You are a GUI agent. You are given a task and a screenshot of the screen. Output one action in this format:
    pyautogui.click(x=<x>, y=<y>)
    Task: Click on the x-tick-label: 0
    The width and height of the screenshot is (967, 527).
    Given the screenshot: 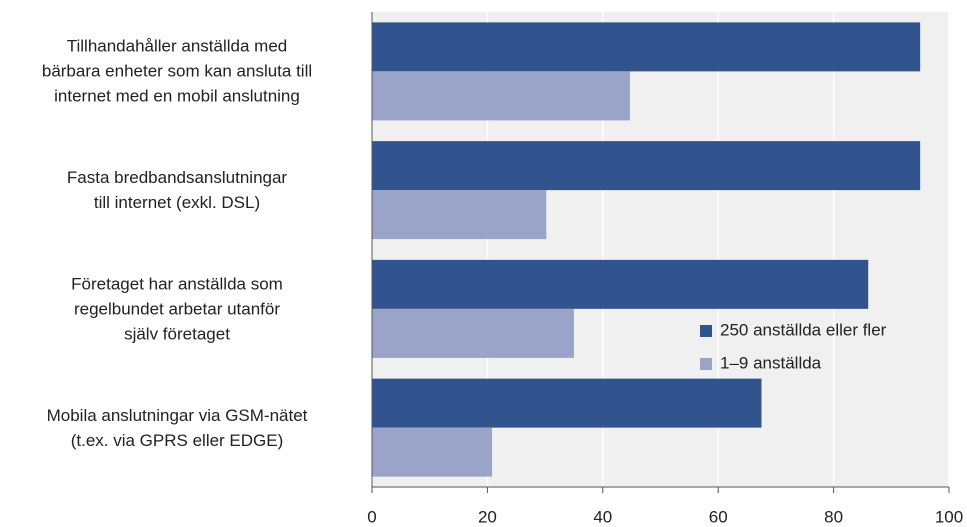 What is the action you would take?
    pyautogui.click(x=371, y=516)
    